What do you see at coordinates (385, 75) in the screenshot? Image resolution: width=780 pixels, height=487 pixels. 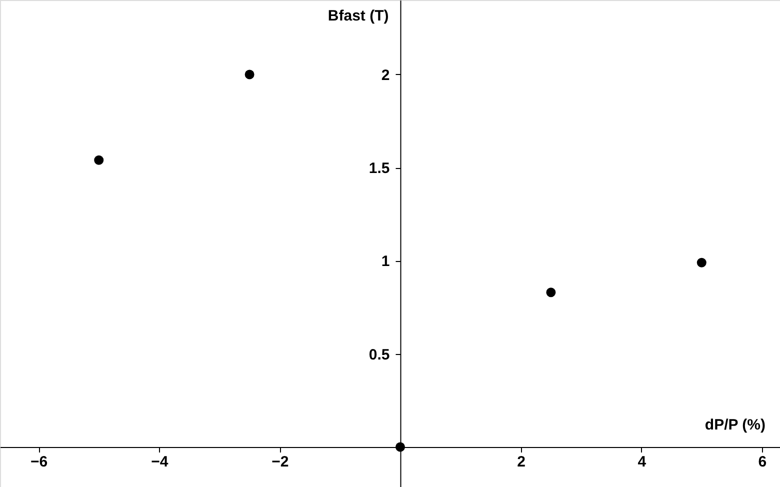 I see `y-tick-label: 2` at bounding box center [385, 75].